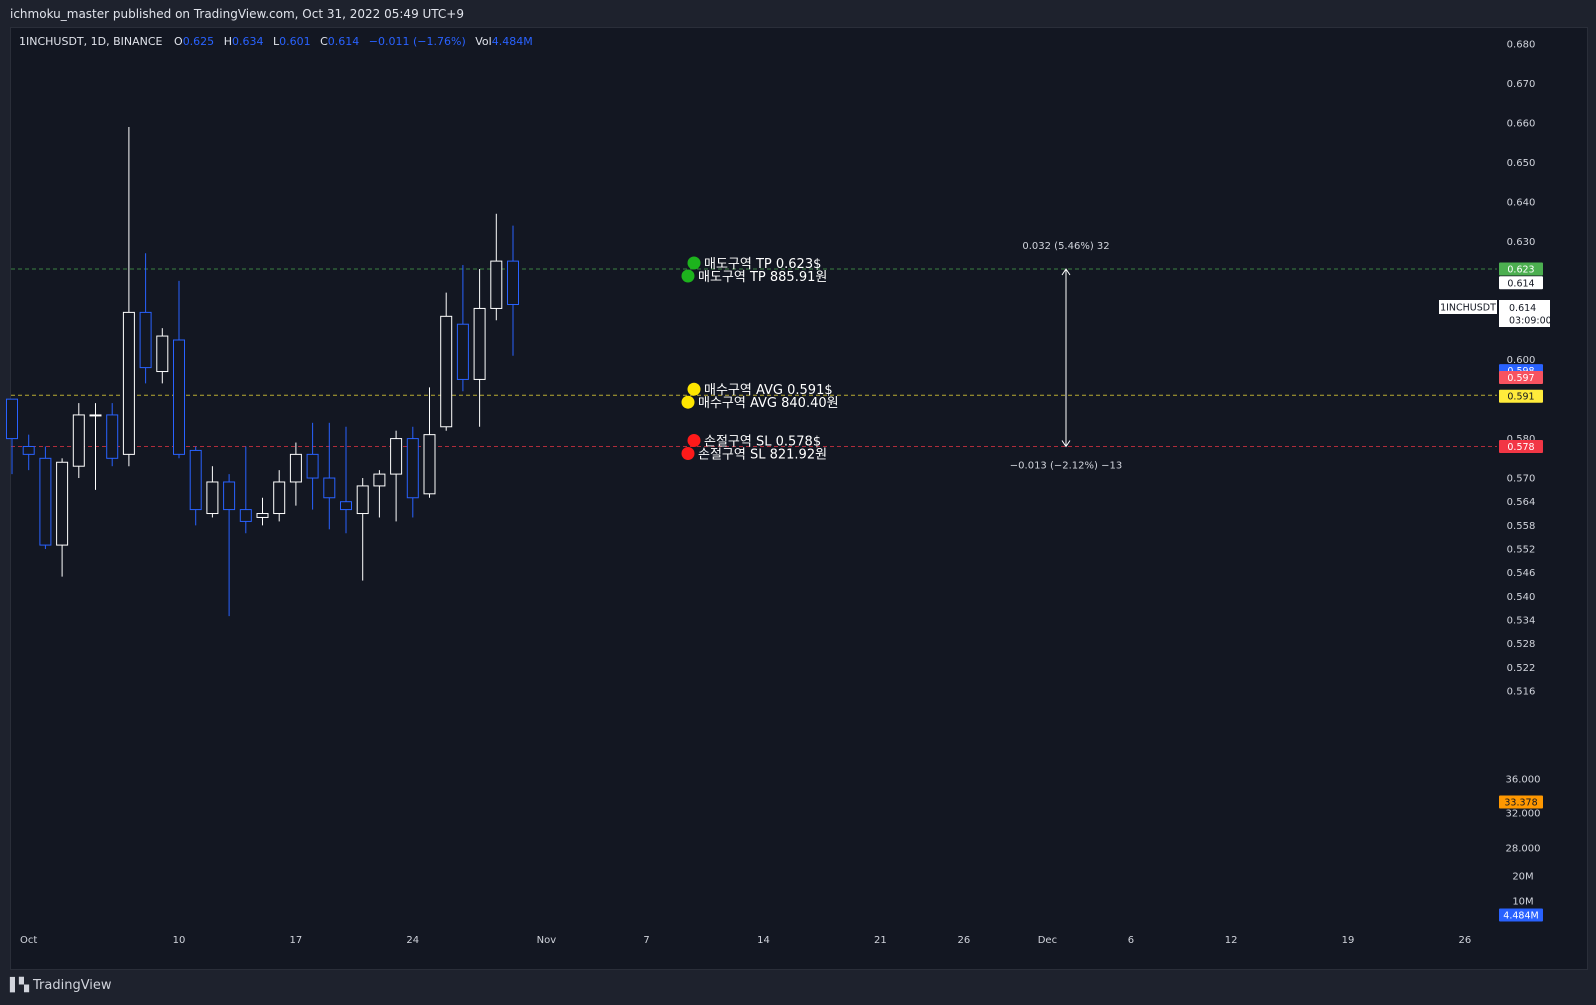  Describe the element at coordinates (512, 41) in the screenshot. I see `legend-volume: 4.484M` at that location.